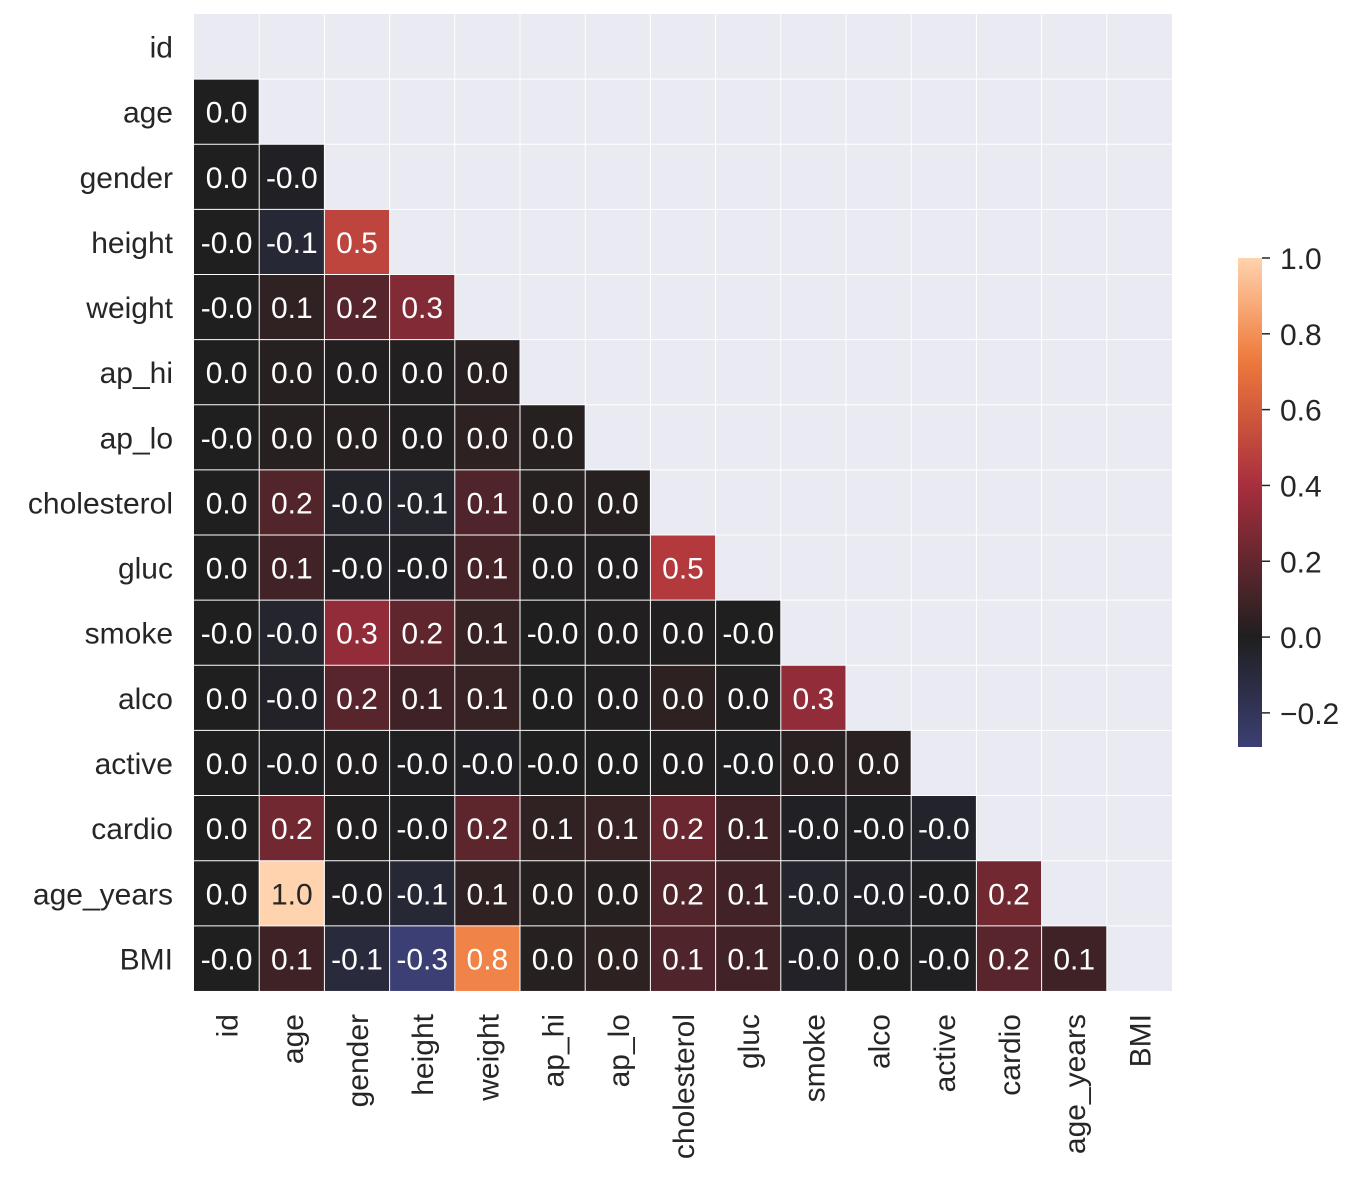 This screenshot has width=1361, height=1185. Describe the element at coordinates (129, 634) in the screenshot. I see `y-tick-label: smoke` at that location.